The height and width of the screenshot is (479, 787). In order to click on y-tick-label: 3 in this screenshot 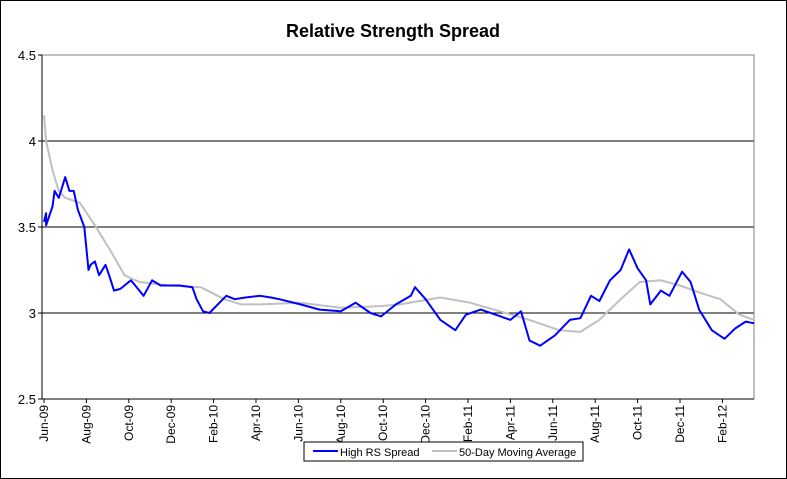, I will do `click(32, 313)`.